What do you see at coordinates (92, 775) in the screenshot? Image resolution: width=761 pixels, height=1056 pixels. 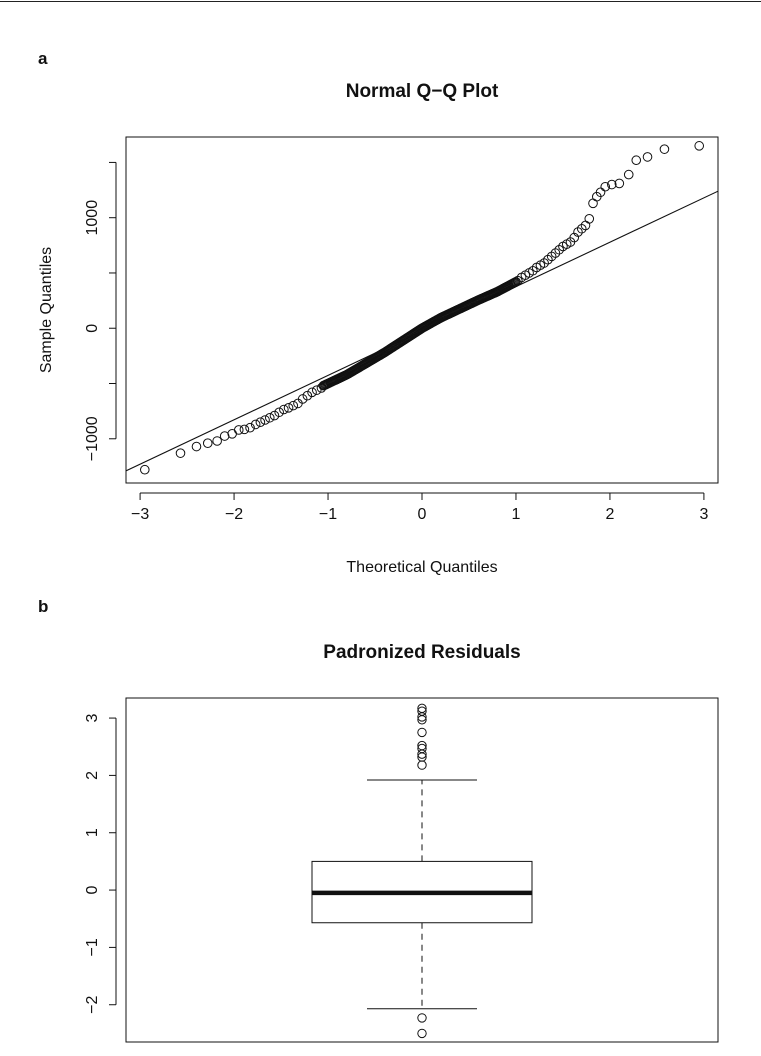 I see `box-y-tick-label: 2` at bounding box center [92, 775].